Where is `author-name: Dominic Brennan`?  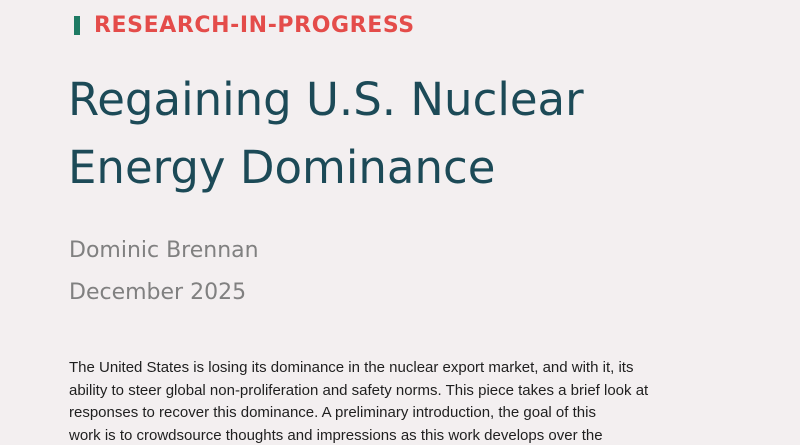 author-name: Dominic Brennan is located at coordinates (164, 250).